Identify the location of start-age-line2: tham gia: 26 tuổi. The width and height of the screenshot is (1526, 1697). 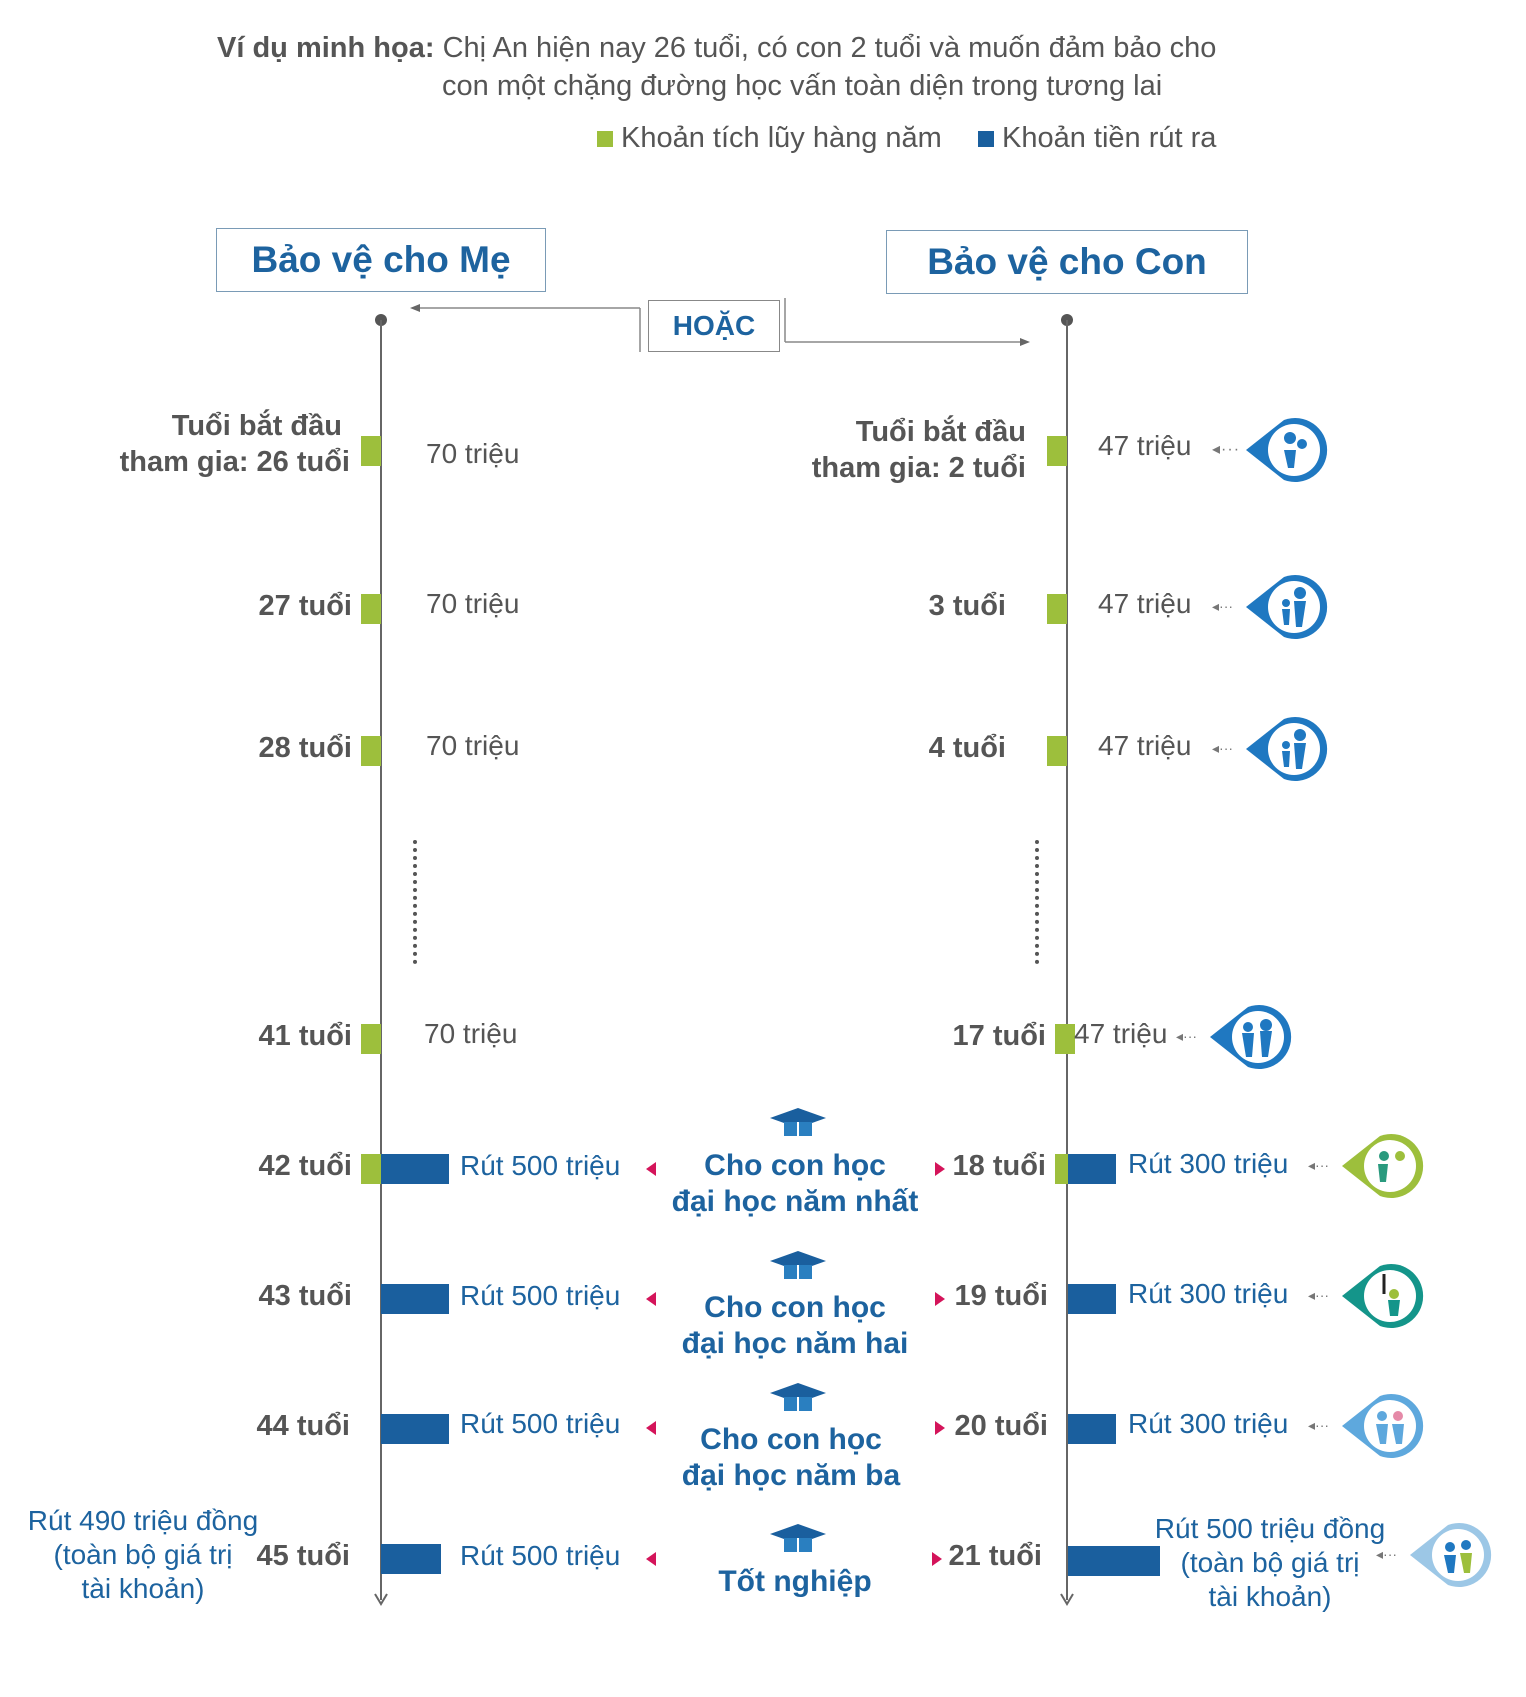
(234, 462).